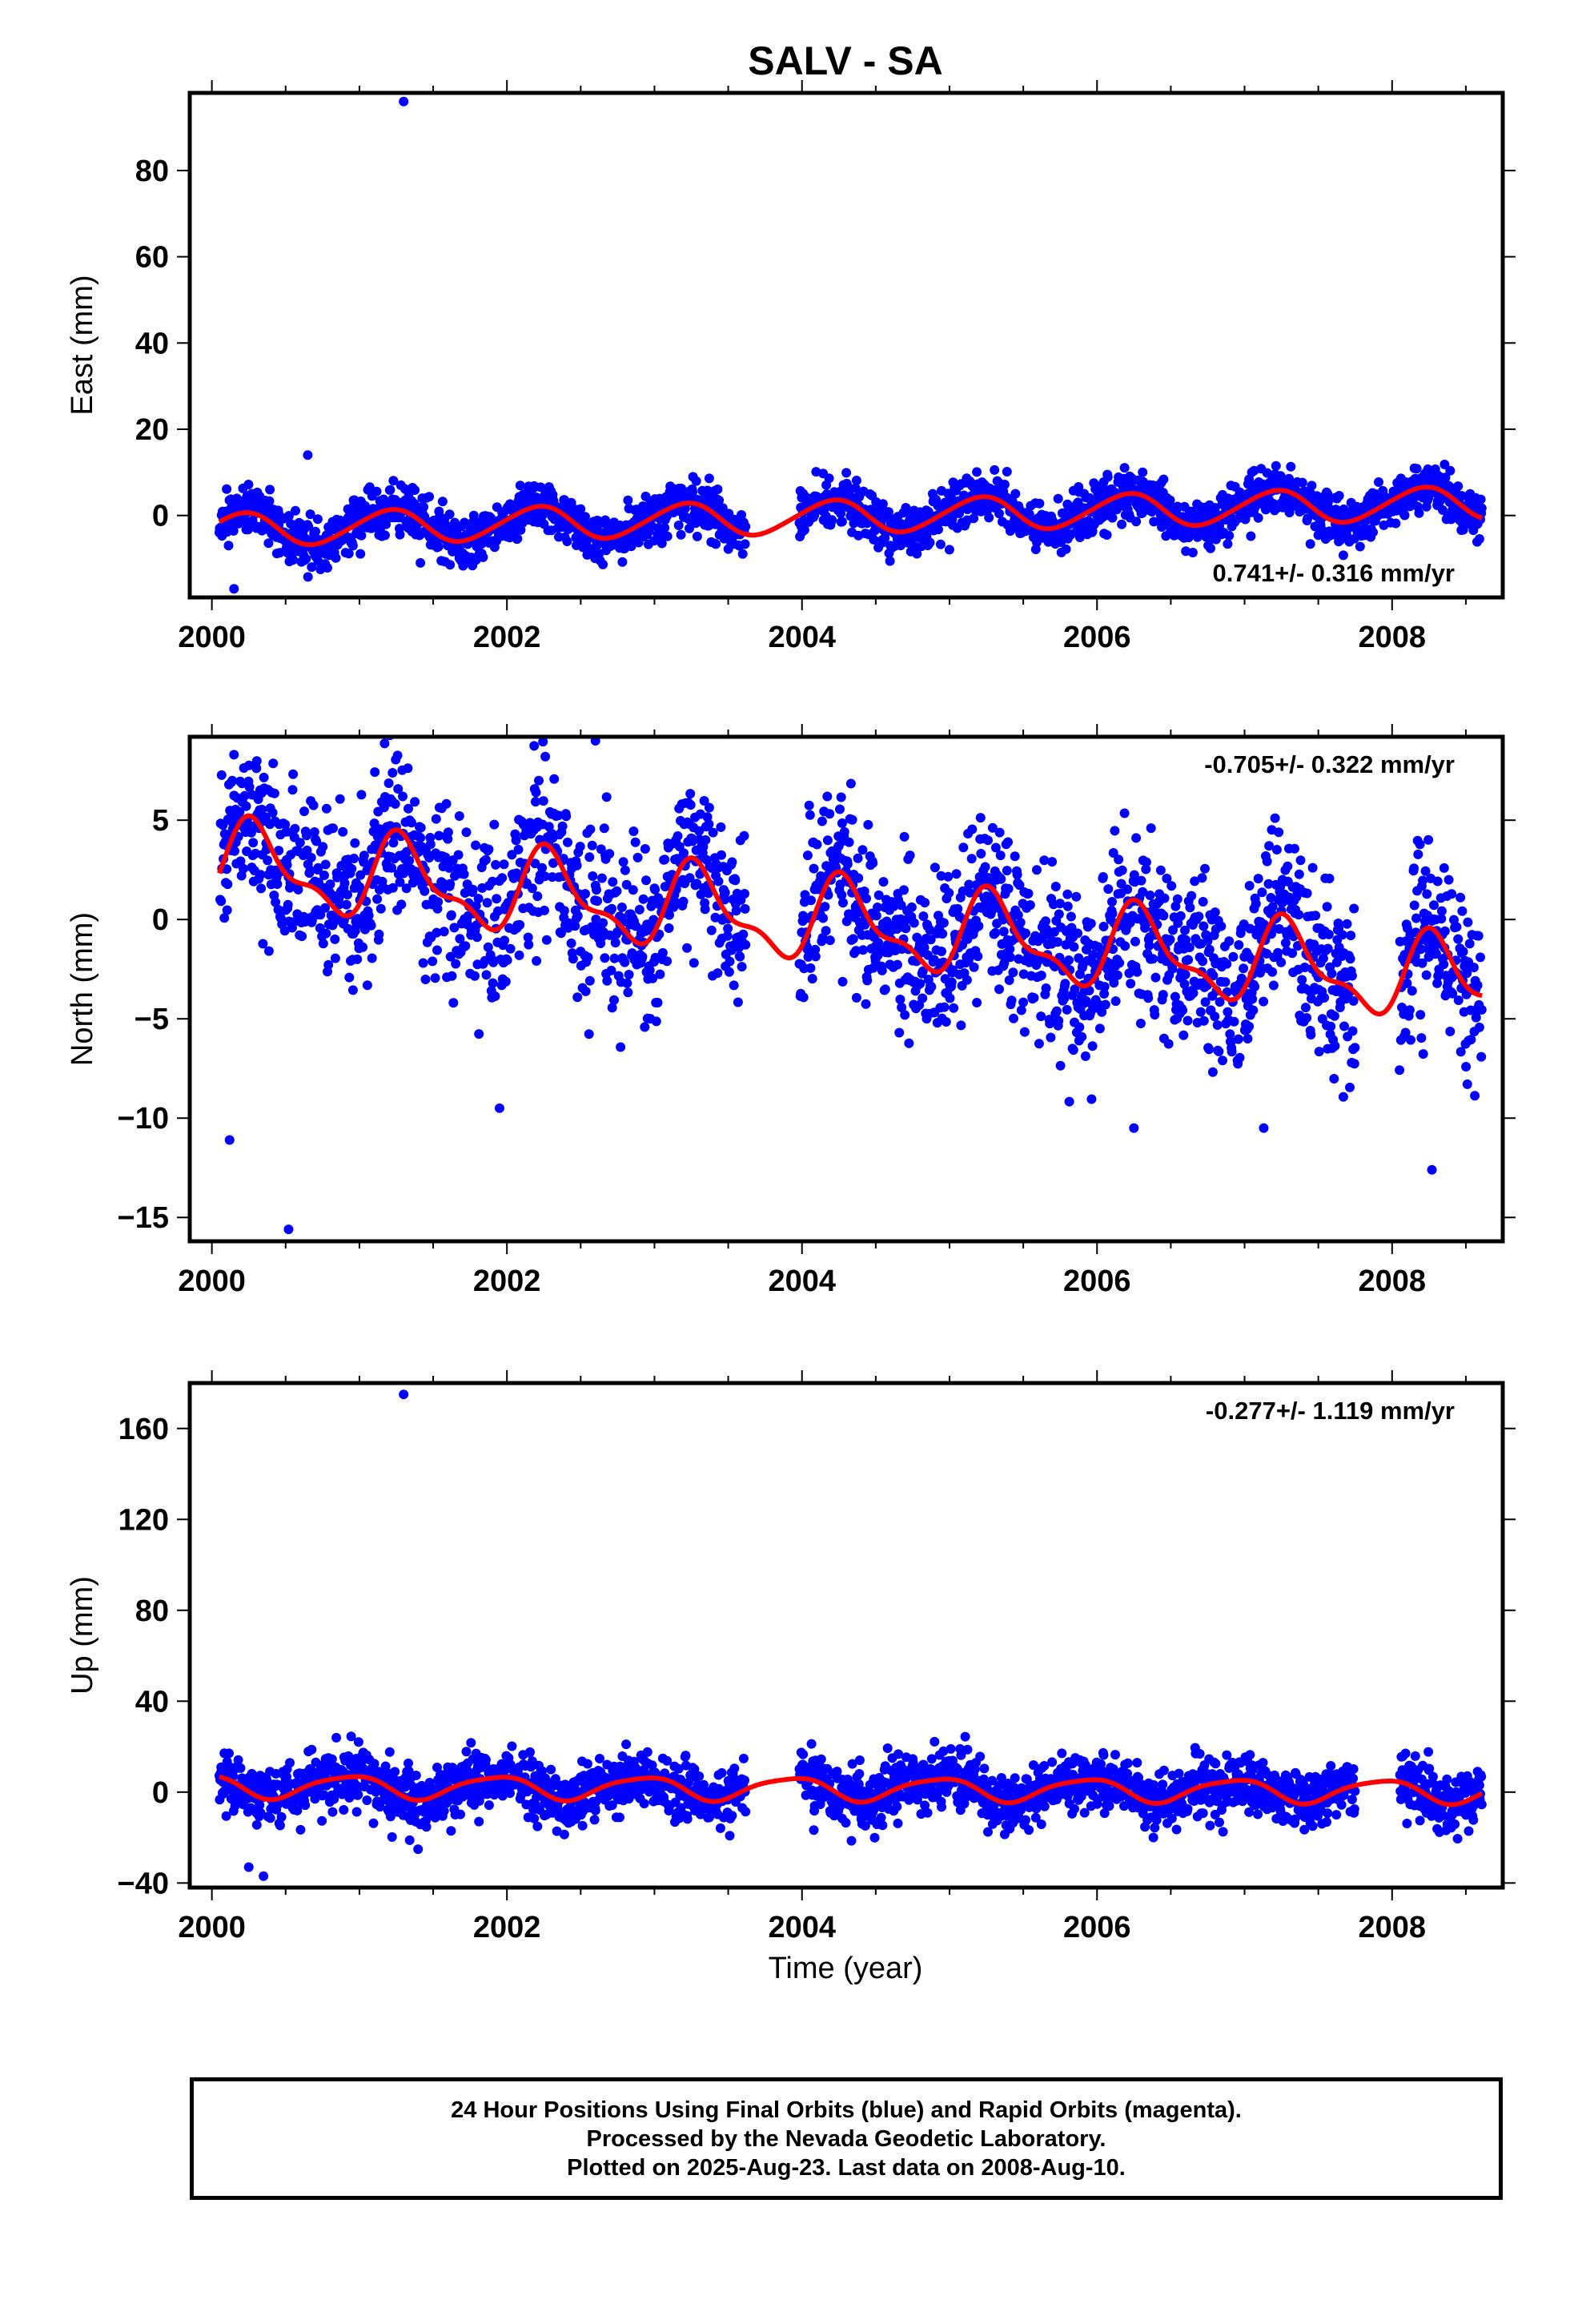 This screenshot has height=2324, width=1582. What do you see at coordinates (229, 1753) in the screenshot?
I see `up-point` at bounding box center [229, 1753].